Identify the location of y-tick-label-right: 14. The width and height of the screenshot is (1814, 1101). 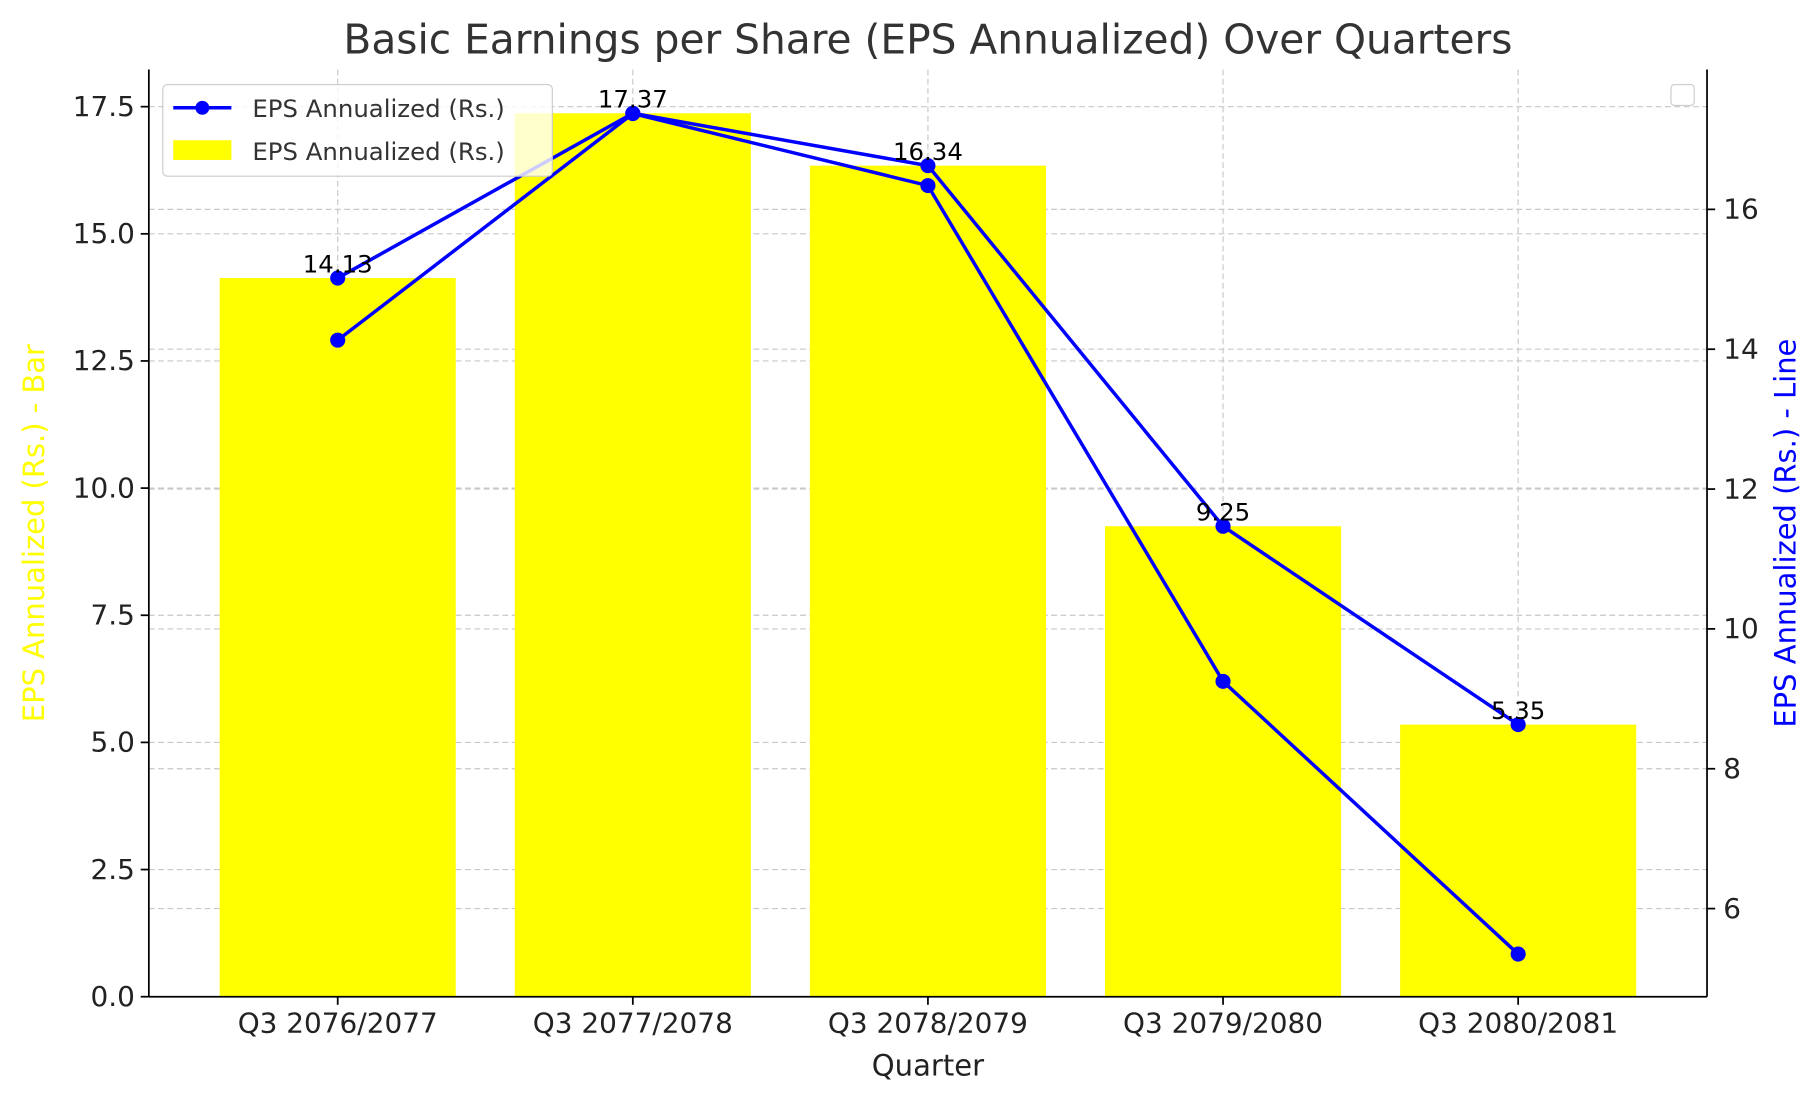
(1741, 349).